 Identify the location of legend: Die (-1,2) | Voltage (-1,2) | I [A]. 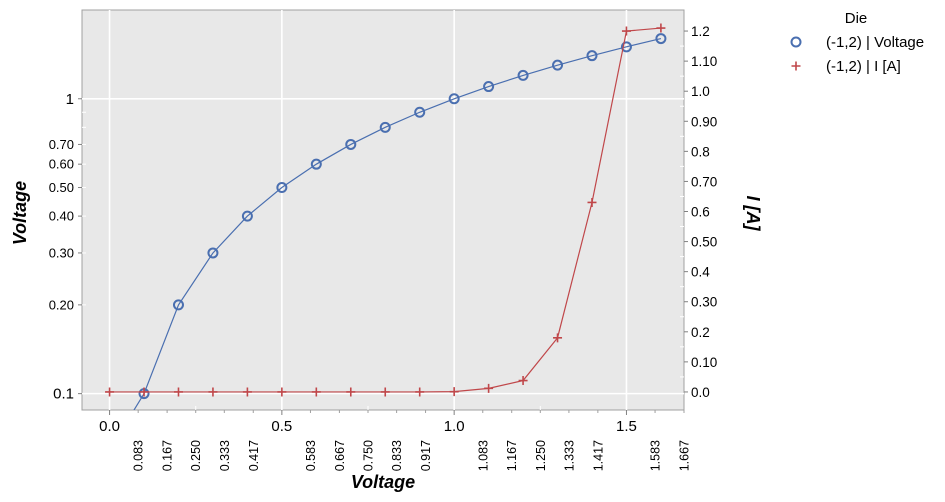
(857, 42).